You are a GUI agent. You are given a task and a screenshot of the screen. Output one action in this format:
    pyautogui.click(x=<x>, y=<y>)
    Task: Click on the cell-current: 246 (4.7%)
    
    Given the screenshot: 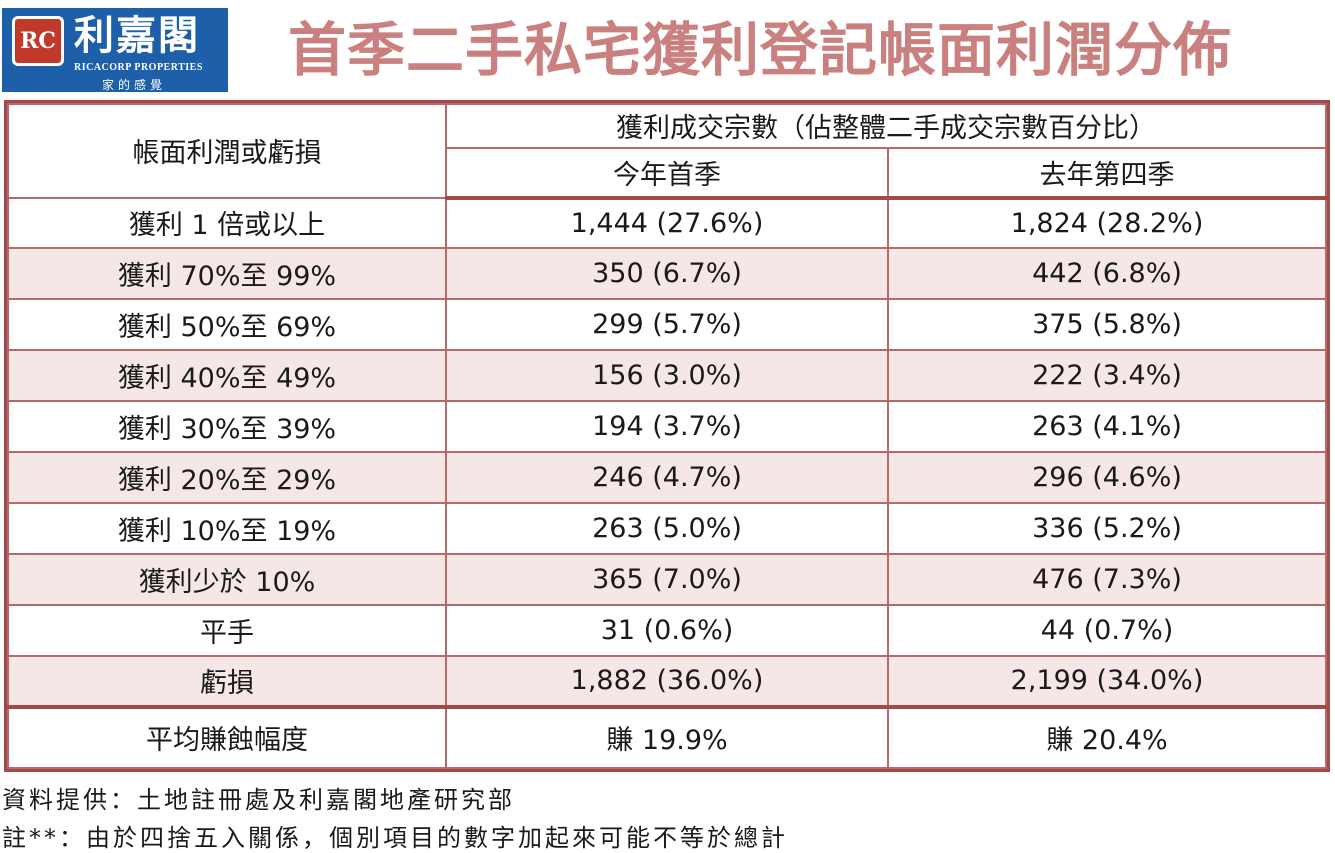 What is the action you would take?
    pyautogui.click(x=667, y=477)
    